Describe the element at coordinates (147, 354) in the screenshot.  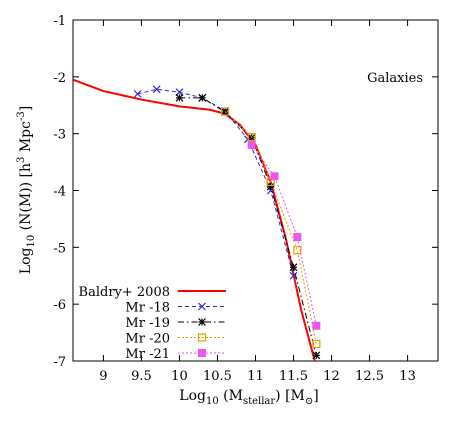
I see `legend-label-mr-21: Mr -21` at that location.